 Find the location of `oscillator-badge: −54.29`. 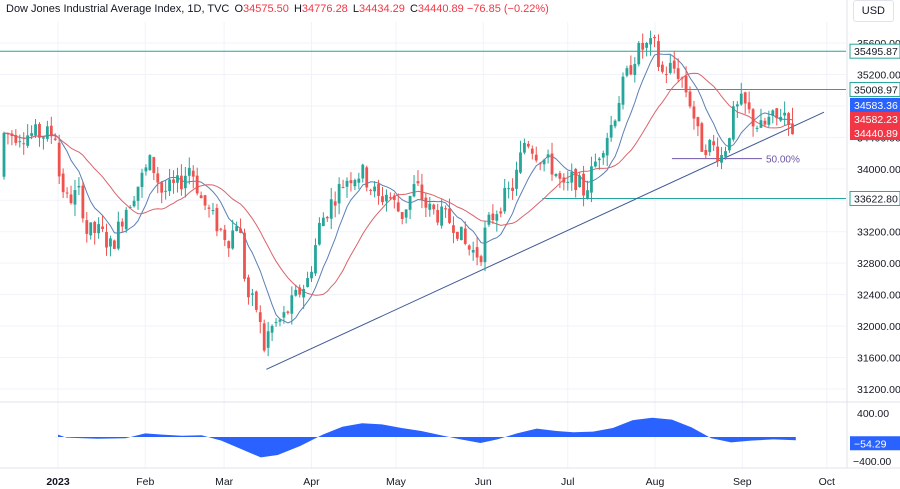

oscillator-badge: −54.29 is located at coordinates (875, 443).